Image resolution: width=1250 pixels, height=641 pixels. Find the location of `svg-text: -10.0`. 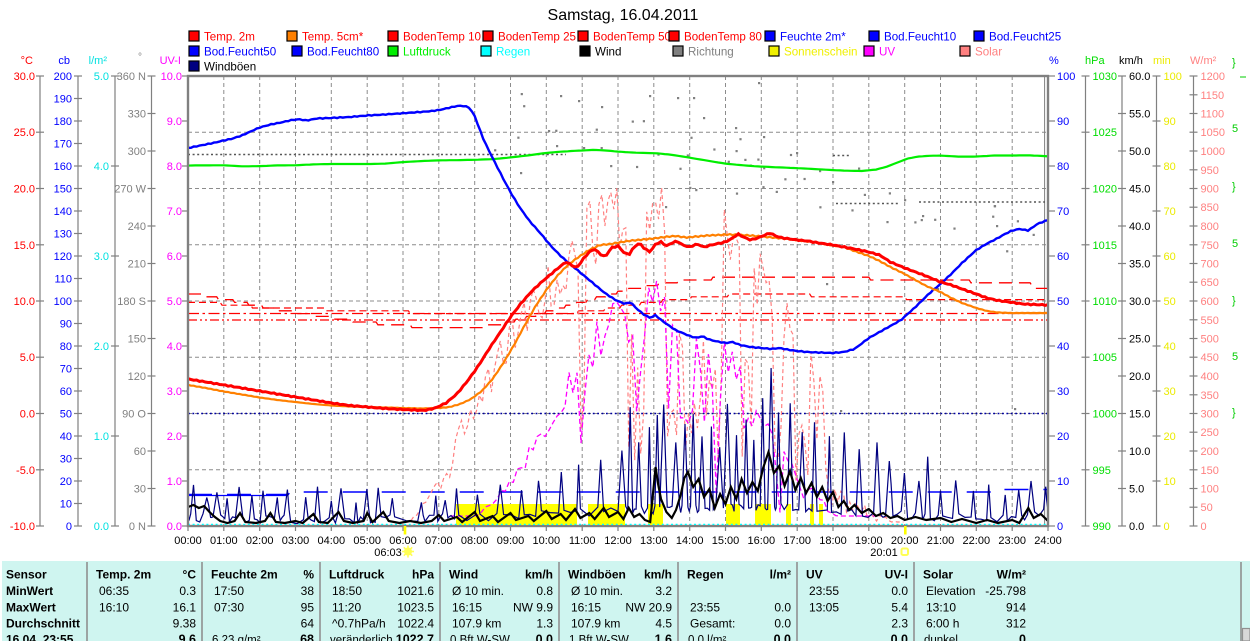

svg-text: -10.0 is located at coordinates (22, 527).